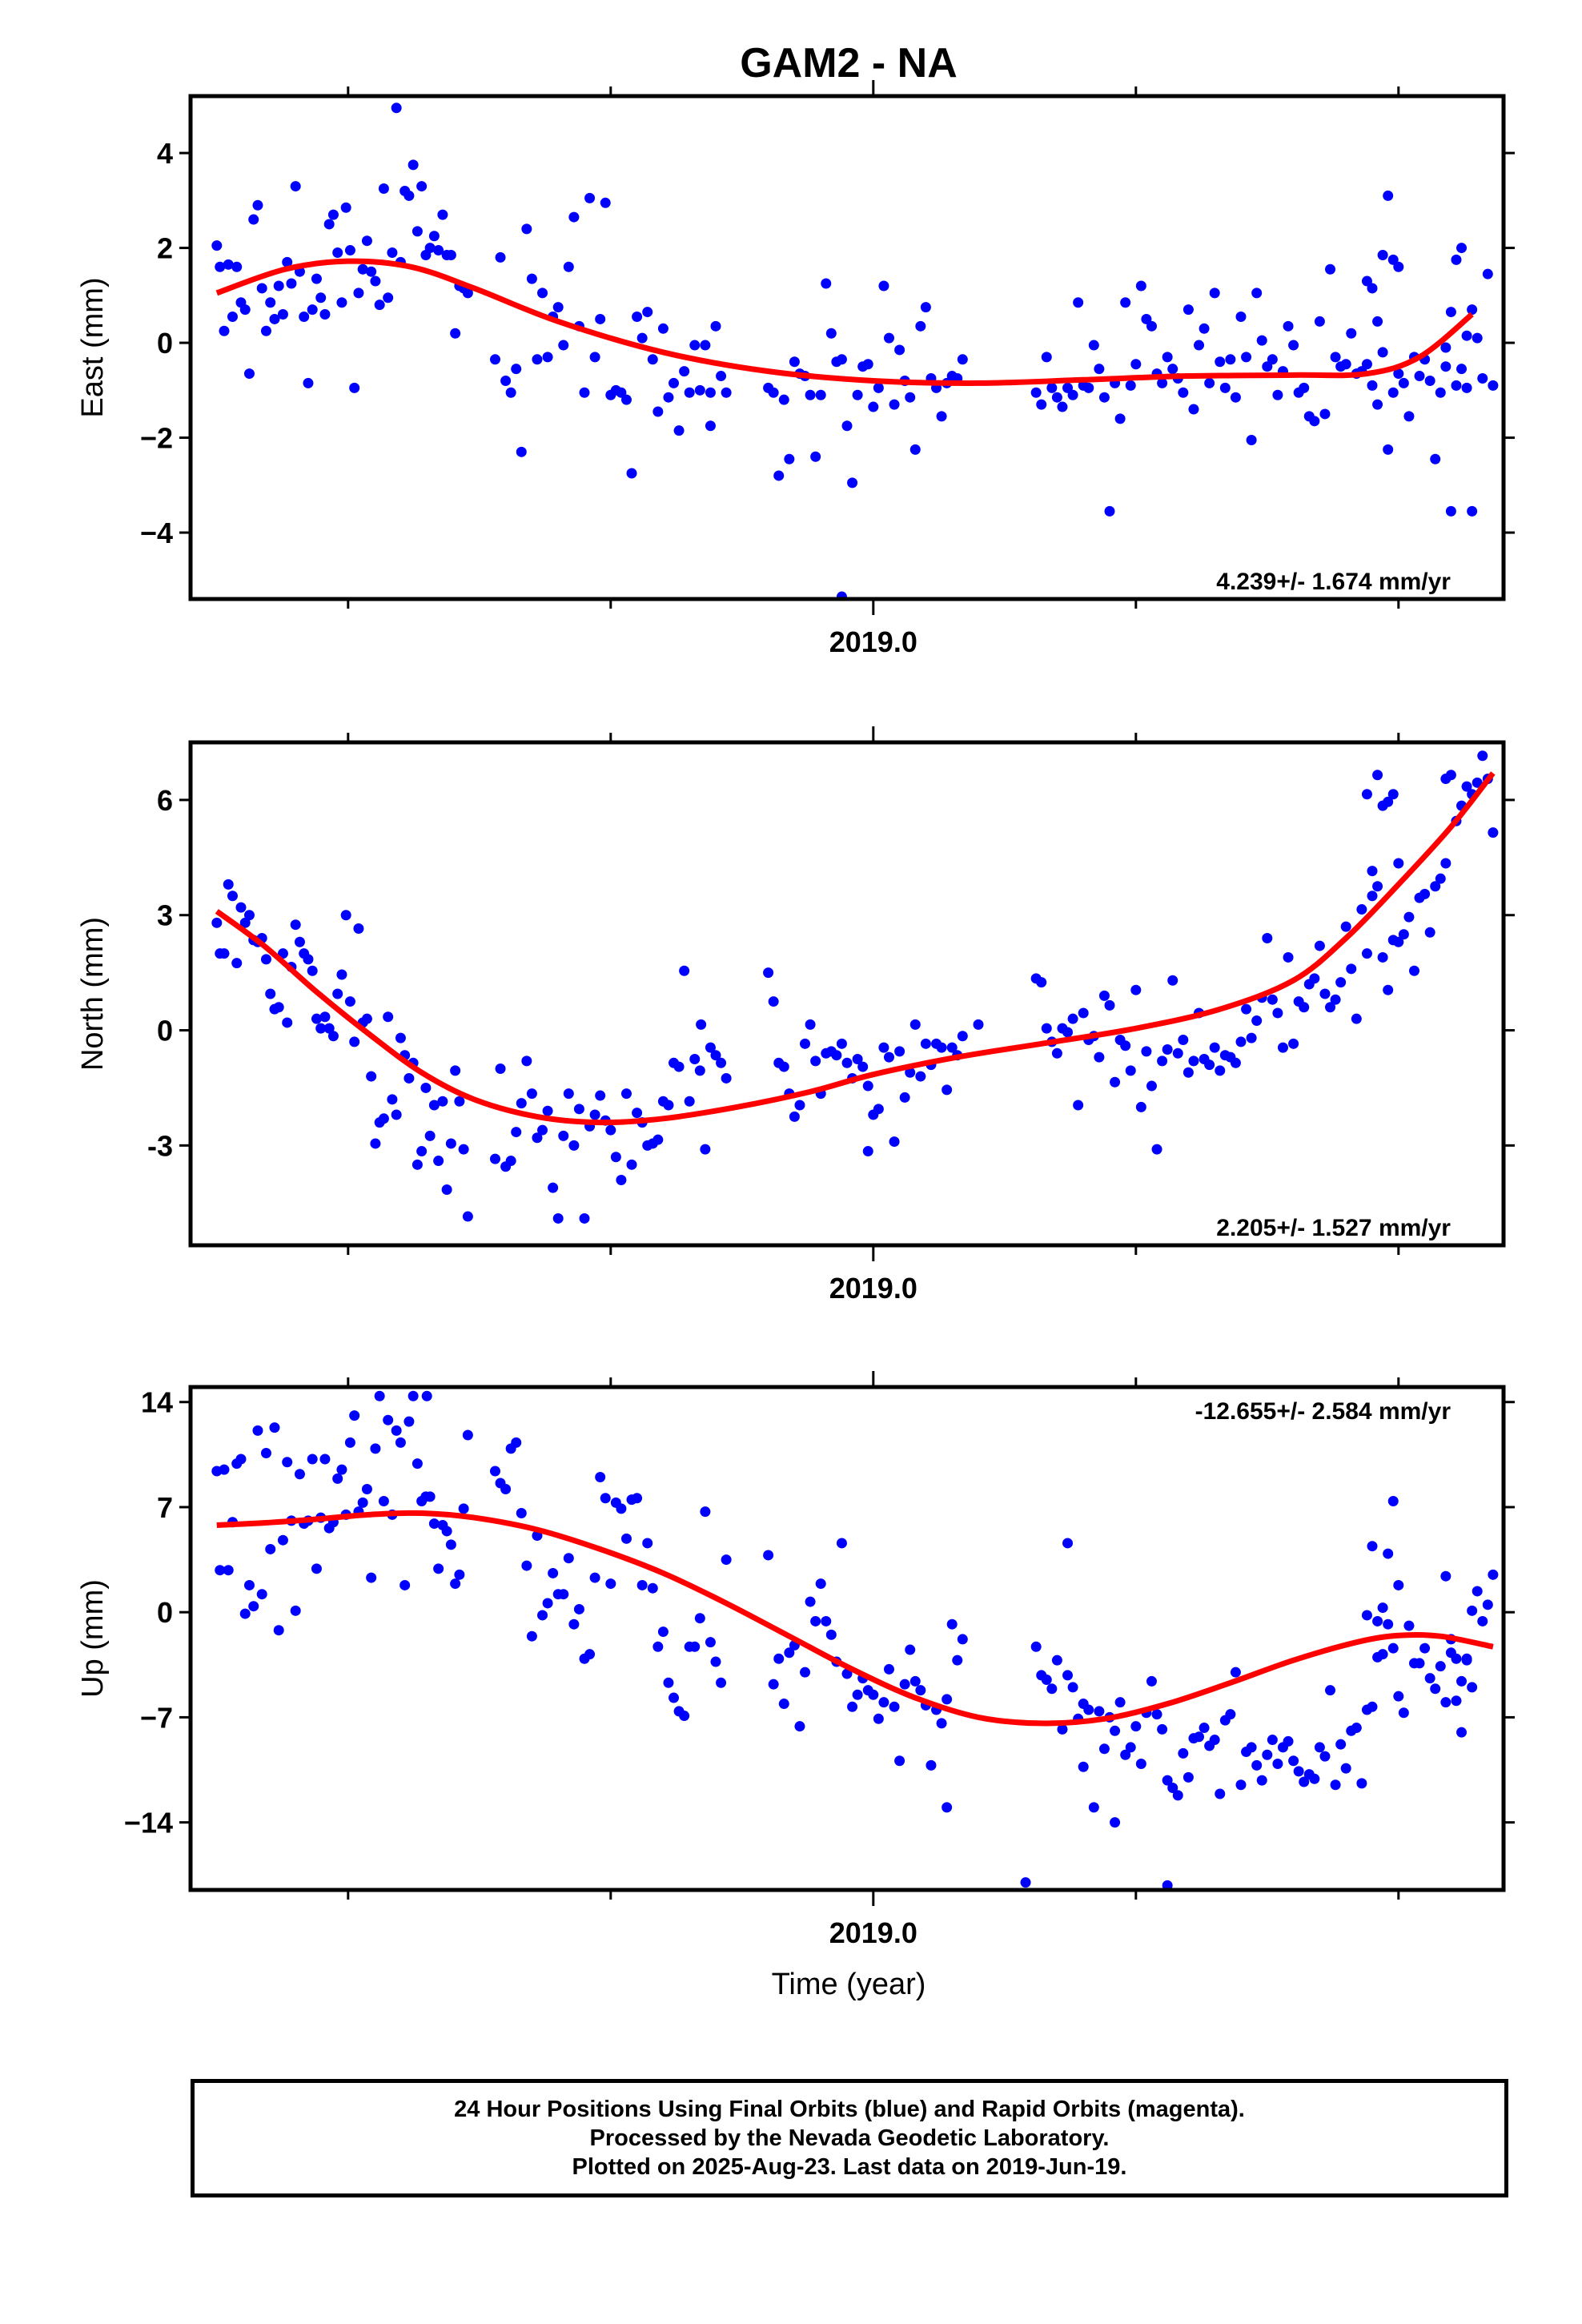  I want to click on y-tick-label: 6, so click(165, 800).